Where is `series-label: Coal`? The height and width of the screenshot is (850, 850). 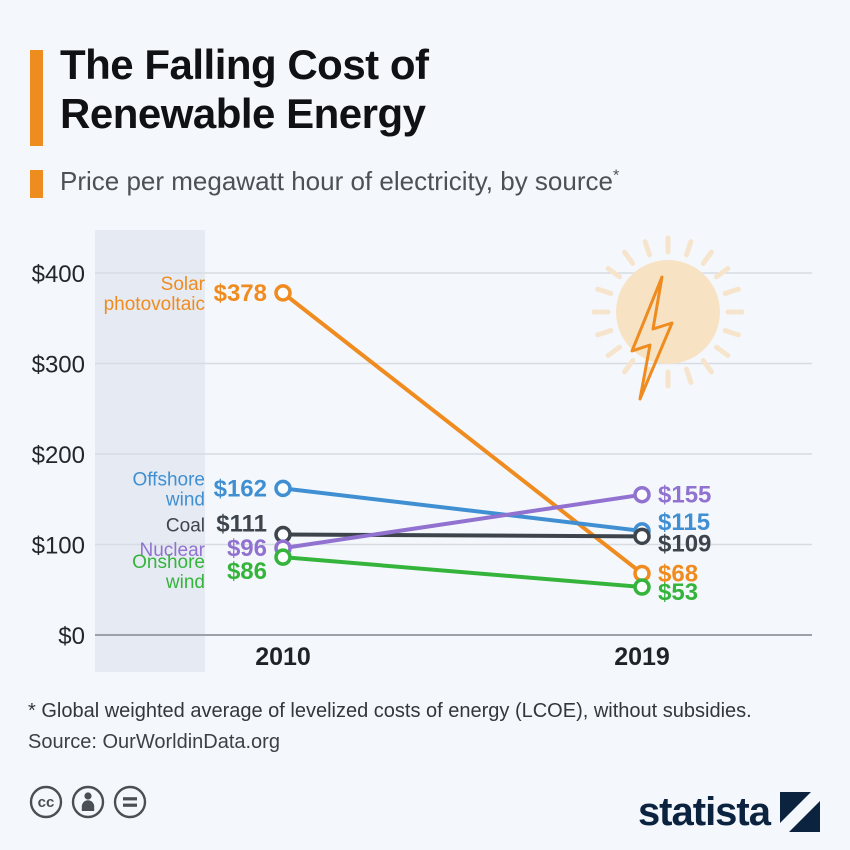 series-label: Coal is located at coordinates (185, 526).